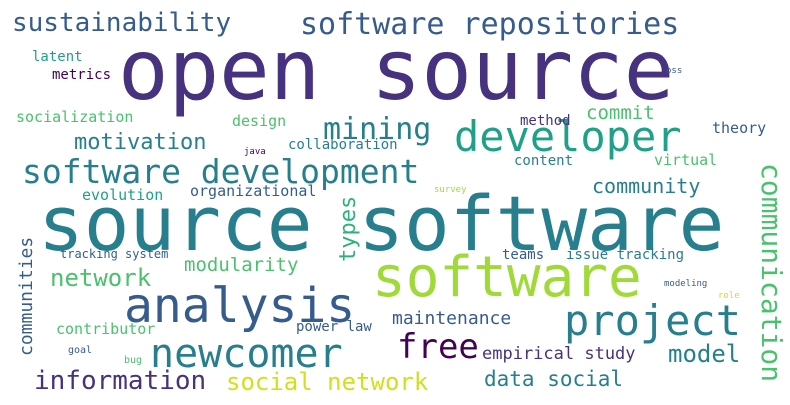  I want to click on word-mining: mining, so click(377, 129).